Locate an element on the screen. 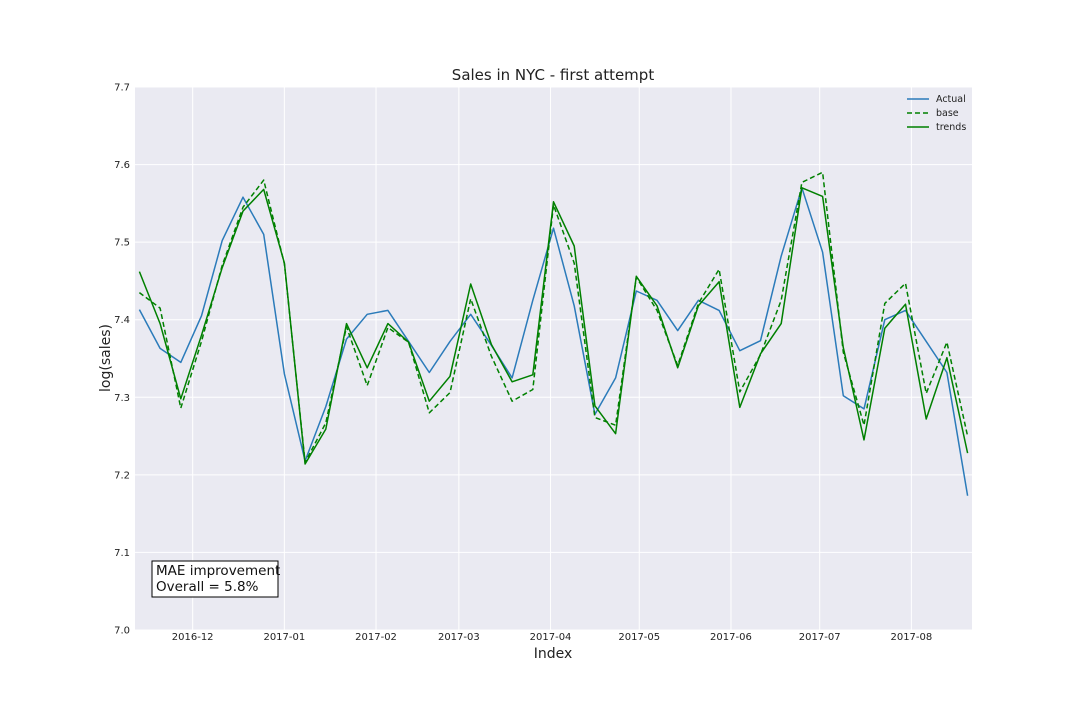 This screenshot has height=720, width=1080. x-axis-label: Index is located at coordinates (553, 654).